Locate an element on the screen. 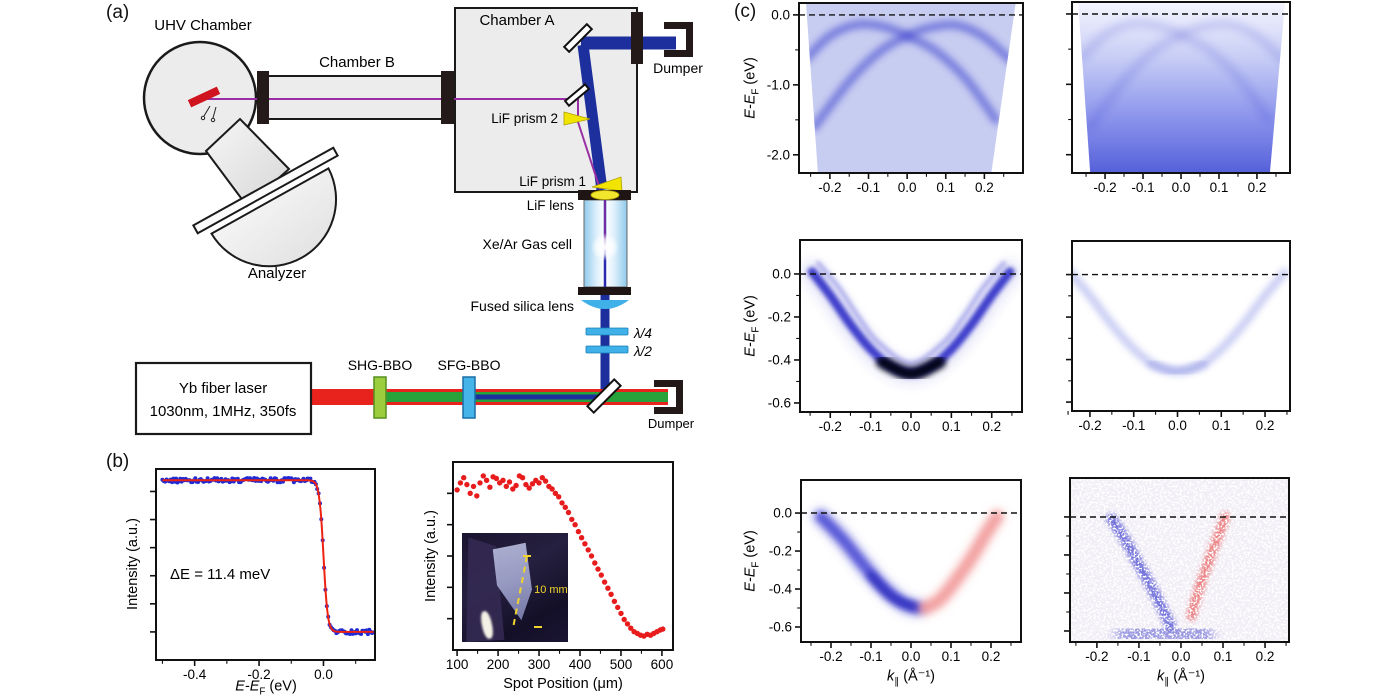 The image size is (1400, 700). b-left-xlabel: E-EF (eV) is located at coordinates (266, 688).